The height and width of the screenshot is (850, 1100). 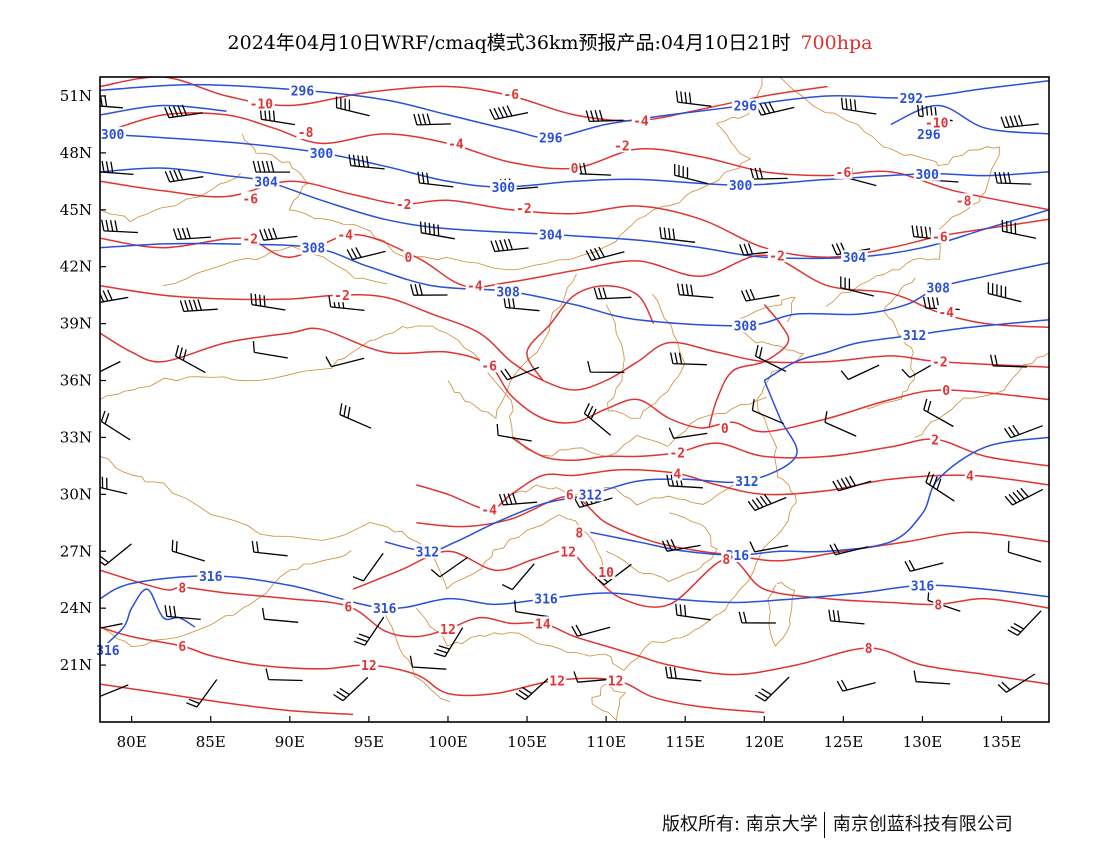 I want to click on lon-tick-label: 120E, so click(x=765, y=742).